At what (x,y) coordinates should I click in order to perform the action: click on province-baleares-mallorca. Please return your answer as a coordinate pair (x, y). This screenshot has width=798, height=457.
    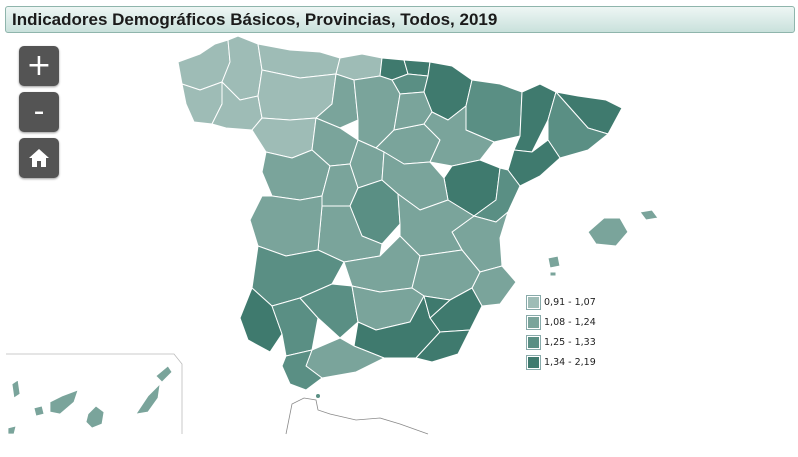
    Looking at the image, I should click on (608, 232).